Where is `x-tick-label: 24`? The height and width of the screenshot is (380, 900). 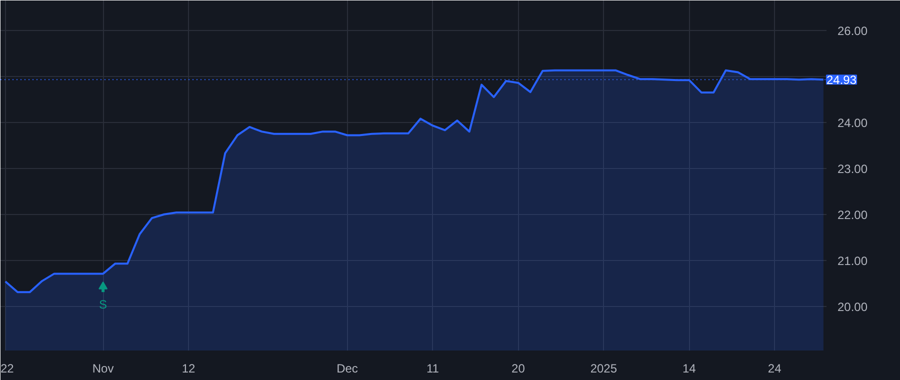
x-tick-label: 24 is located at coordinates (775, 369).